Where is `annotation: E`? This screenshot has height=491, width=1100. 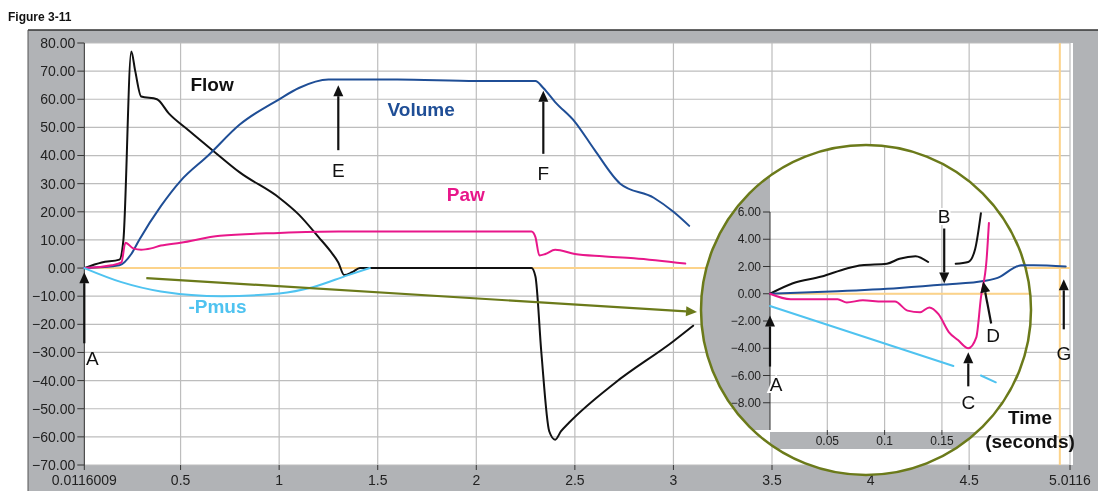
annotation: E is located at coordinates (338, 170).